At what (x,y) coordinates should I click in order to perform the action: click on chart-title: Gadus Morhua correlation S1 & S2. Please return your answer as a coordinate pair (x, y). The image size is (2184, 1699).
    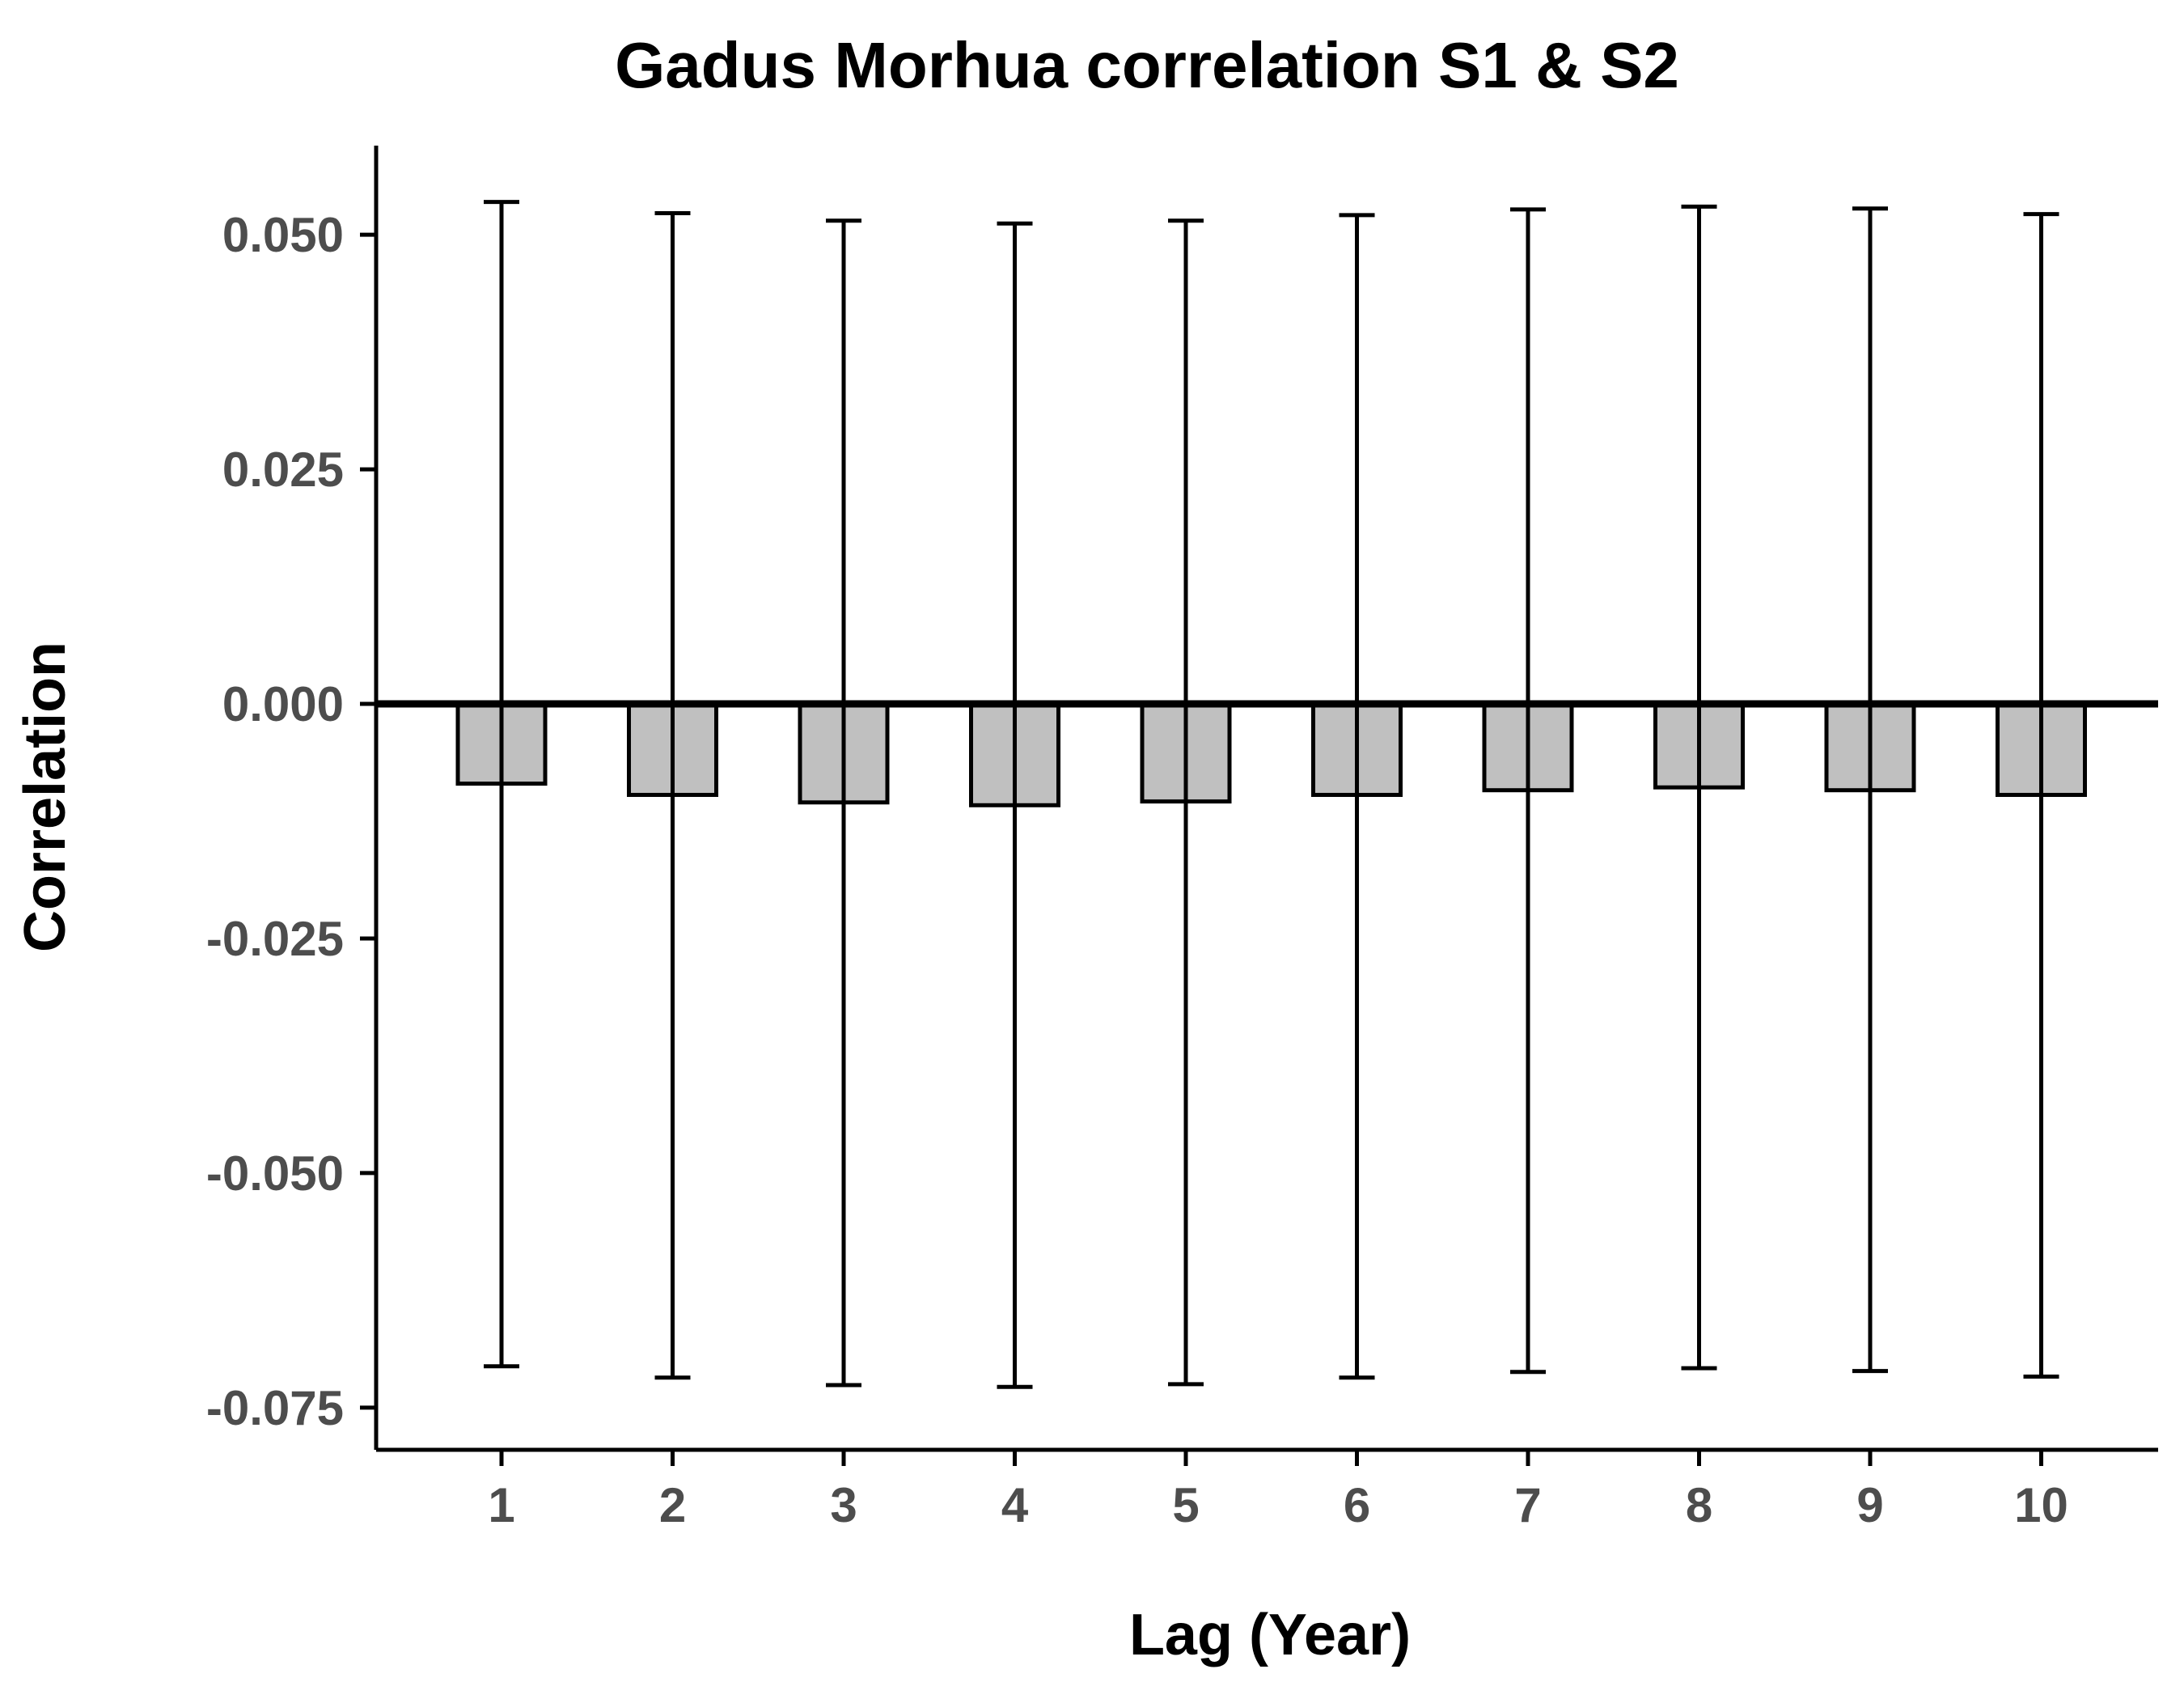
    Looking at the image, I should click on (1147, 65).